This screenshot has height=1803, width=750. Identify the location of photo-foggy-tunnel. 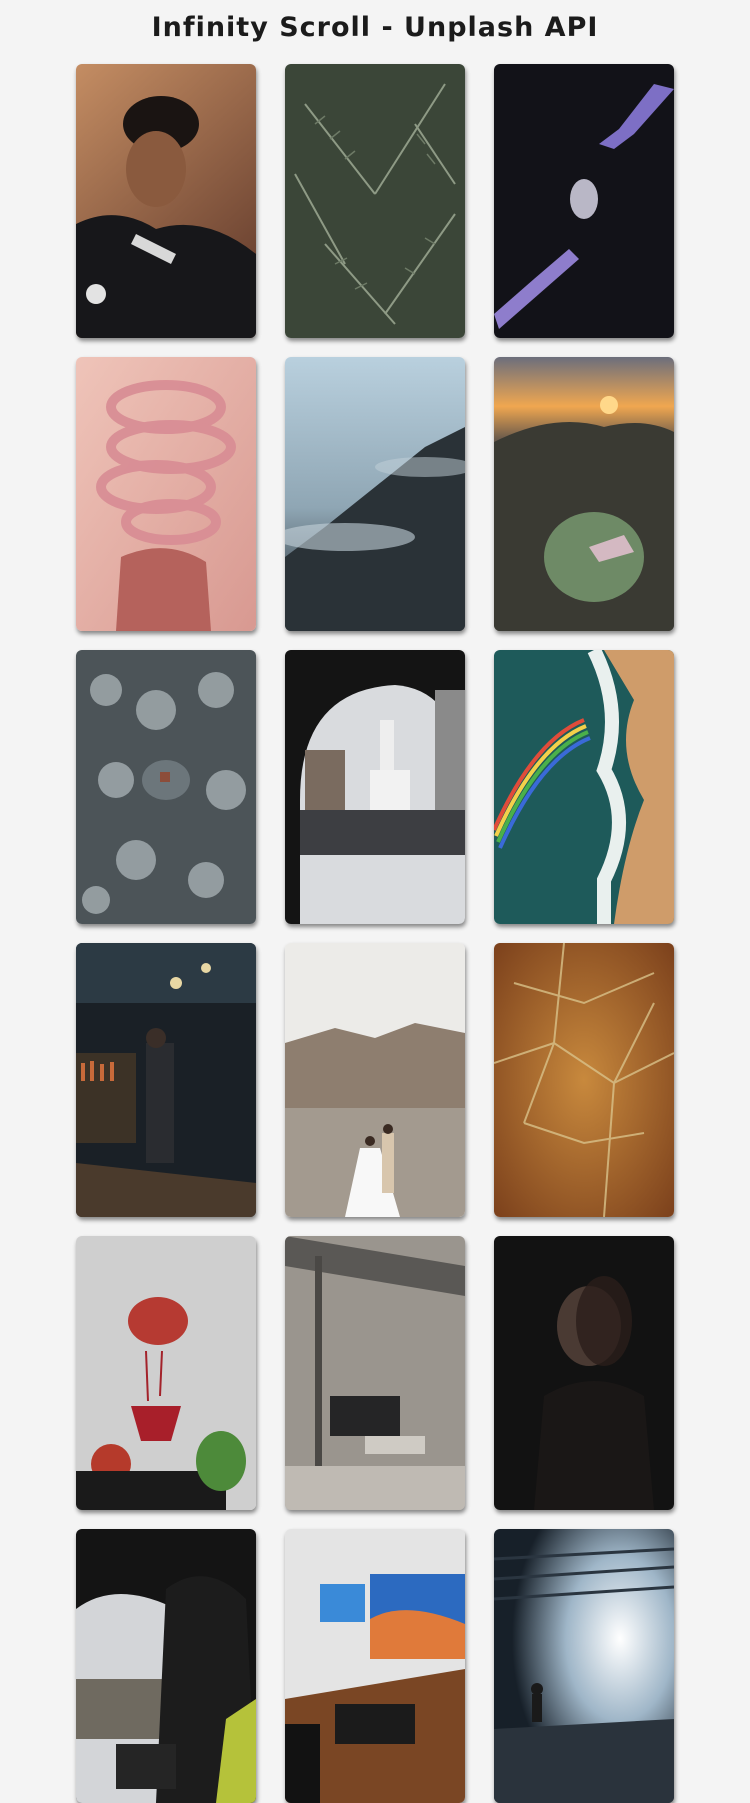
(584, 1666).